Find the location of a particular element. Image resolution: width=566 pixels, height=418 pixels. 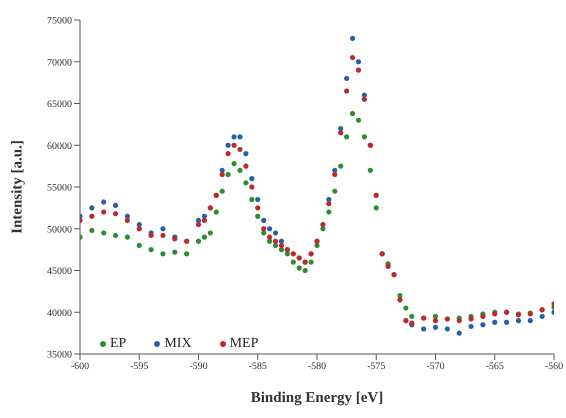

y-tick-label: 35000 is located at coordinates (59, 355).